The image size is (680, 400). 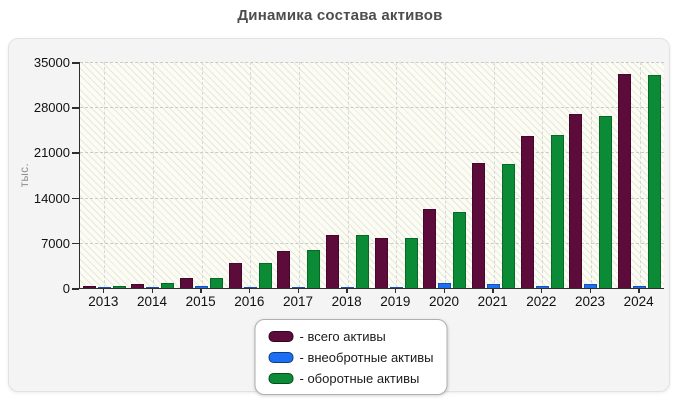 I want to click on gridline-2023, so click(x=591, y=175).